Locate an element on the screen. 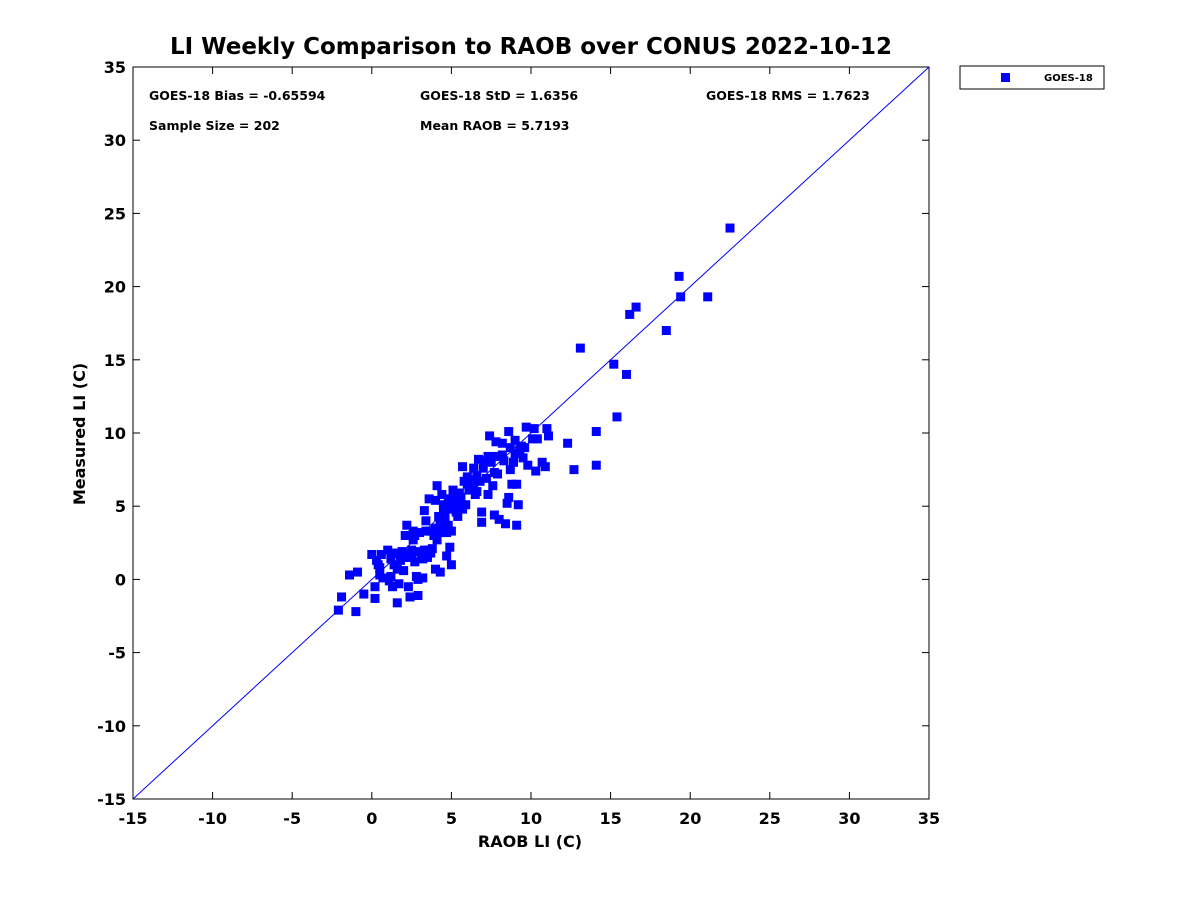 The height and width of the screenshot is (900, 1200). x-tick-label: 35 is located at coordinates (929, 818).